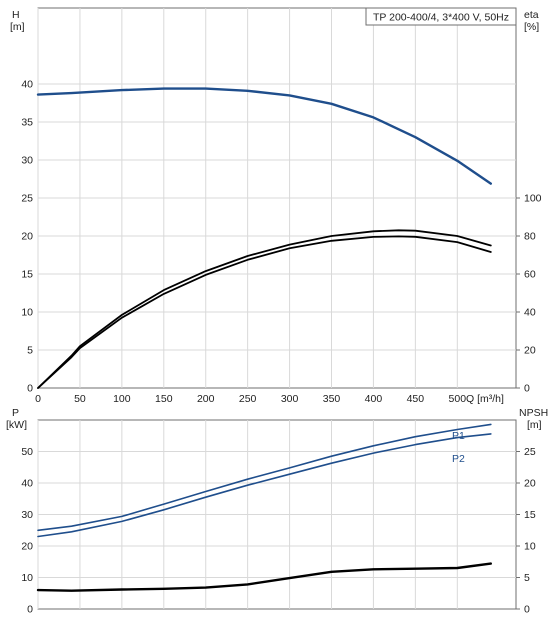 This screenshot has height=624, width=552. I want to click on y-left-tick-label: 25, so click(27, 199).